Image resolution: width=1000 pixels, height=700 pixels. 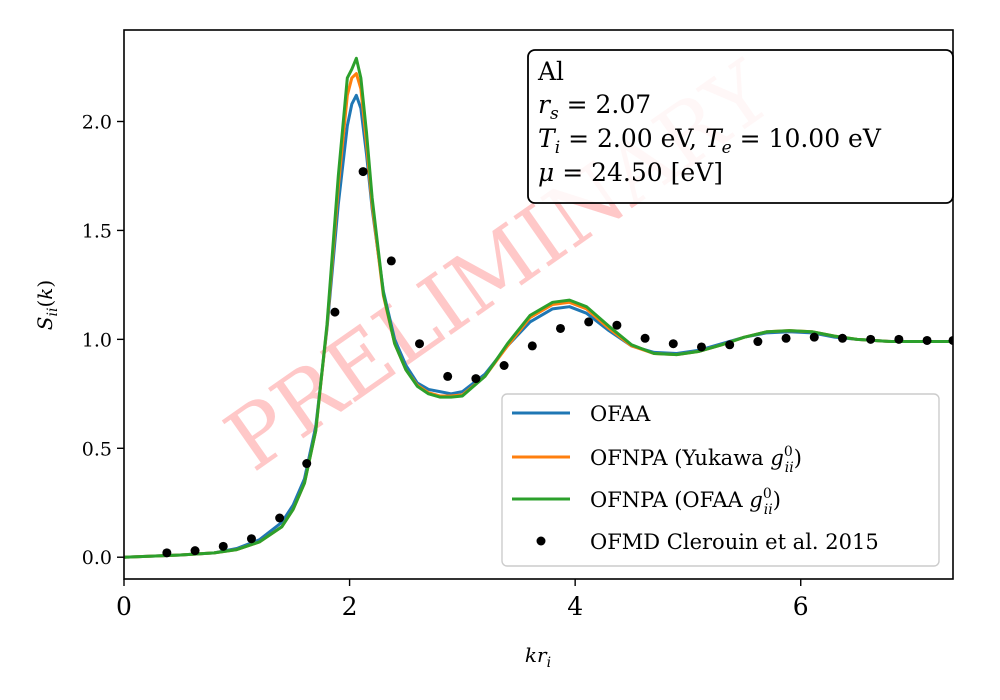 I want to click on y-tick-label: 0.5, so click(x=97, y=449).